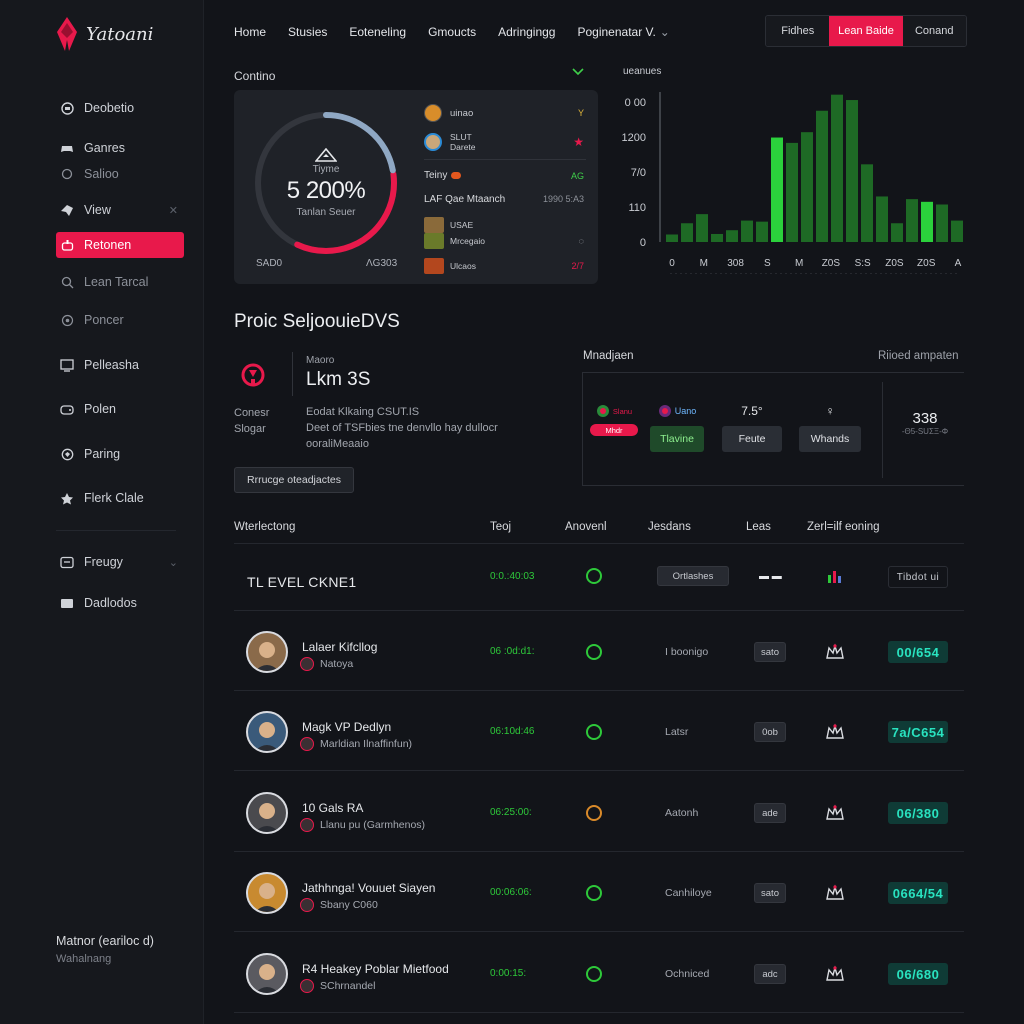  I want to click on sidebar-item-sale: Salioo, so click(120, 174).